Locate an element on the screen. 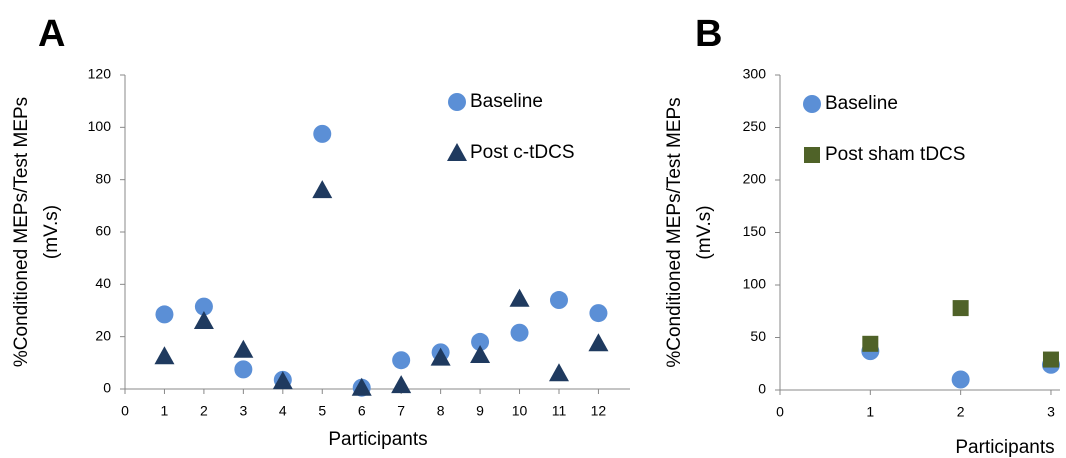 The width and height of the screenshot is (1066, 458). x-tick-label: 8 is located at coordinates (441, 411).